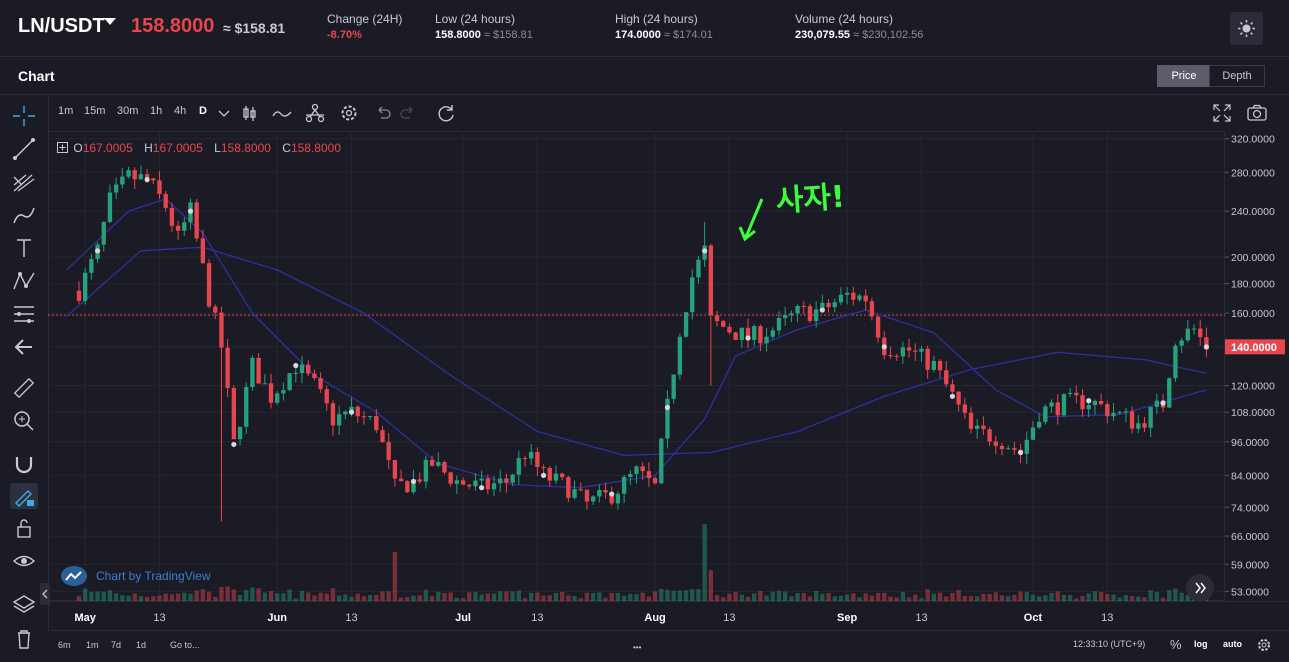 The image size is (1289, 662). What do you see at coordinates (446, 113) in the screenshot?
I see `refresh-icon` at bounding box center [446, 113].